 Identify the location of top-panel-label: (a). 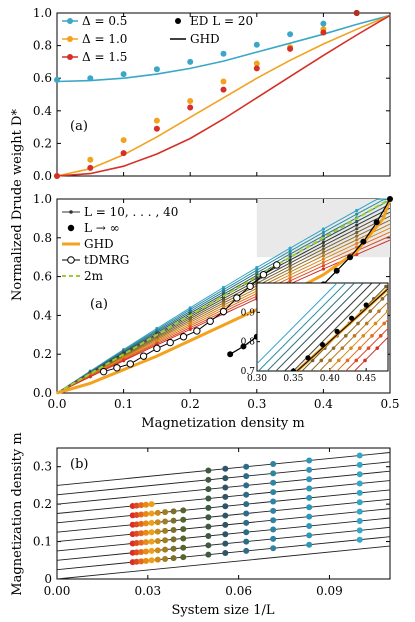
(79, 126).